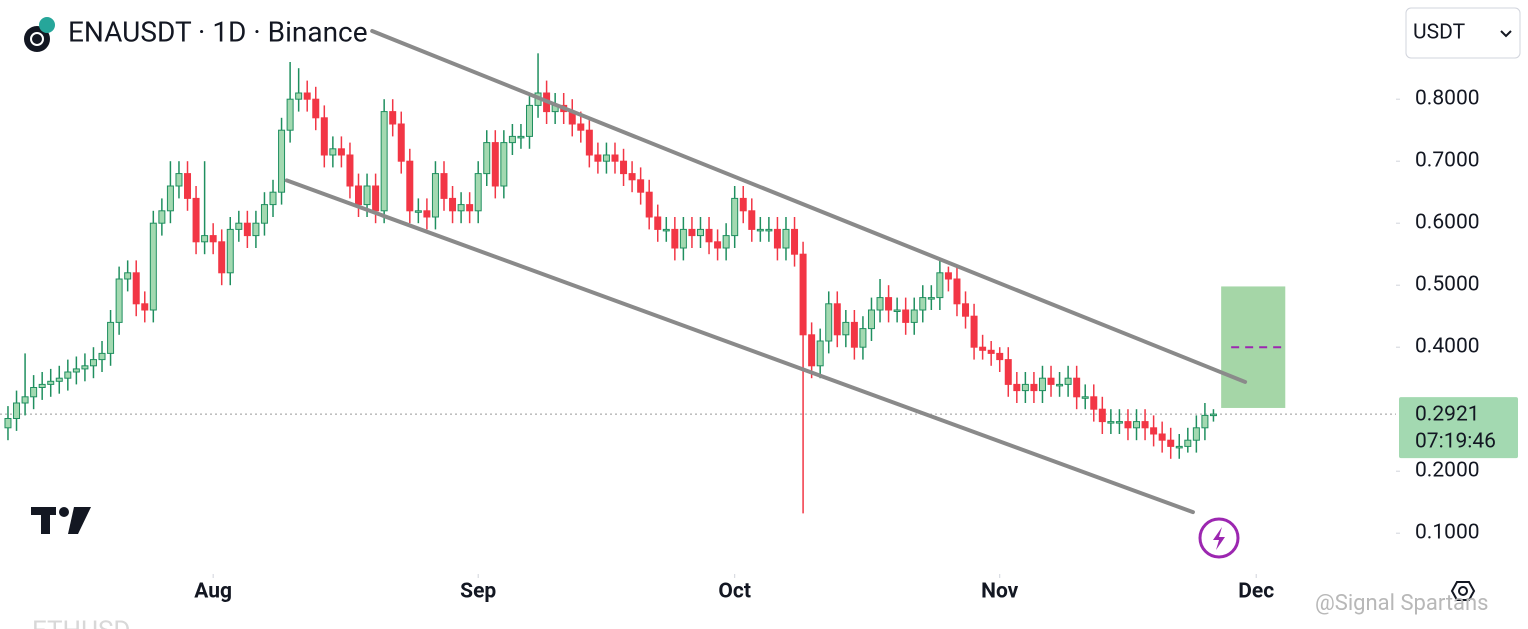 Image resolution: width=1528 pixels, height=629 pixels. Describe the element at coordinates (1219, 538) in the screenshot. I see `alert-icon` at that location.